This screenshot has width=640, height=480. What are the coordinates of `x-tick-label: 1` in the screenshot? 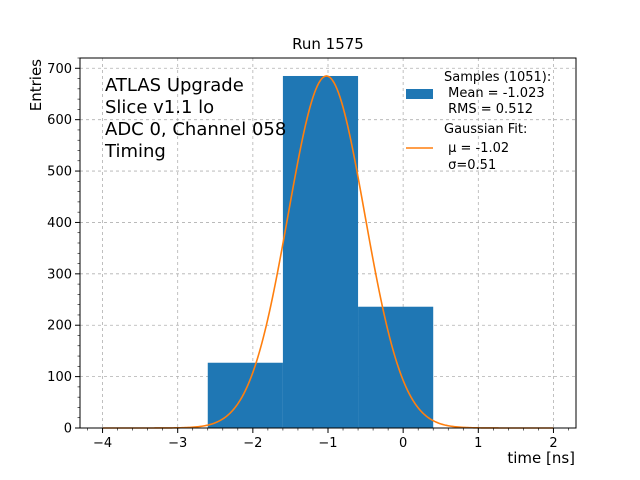 It's located at (478, 443).